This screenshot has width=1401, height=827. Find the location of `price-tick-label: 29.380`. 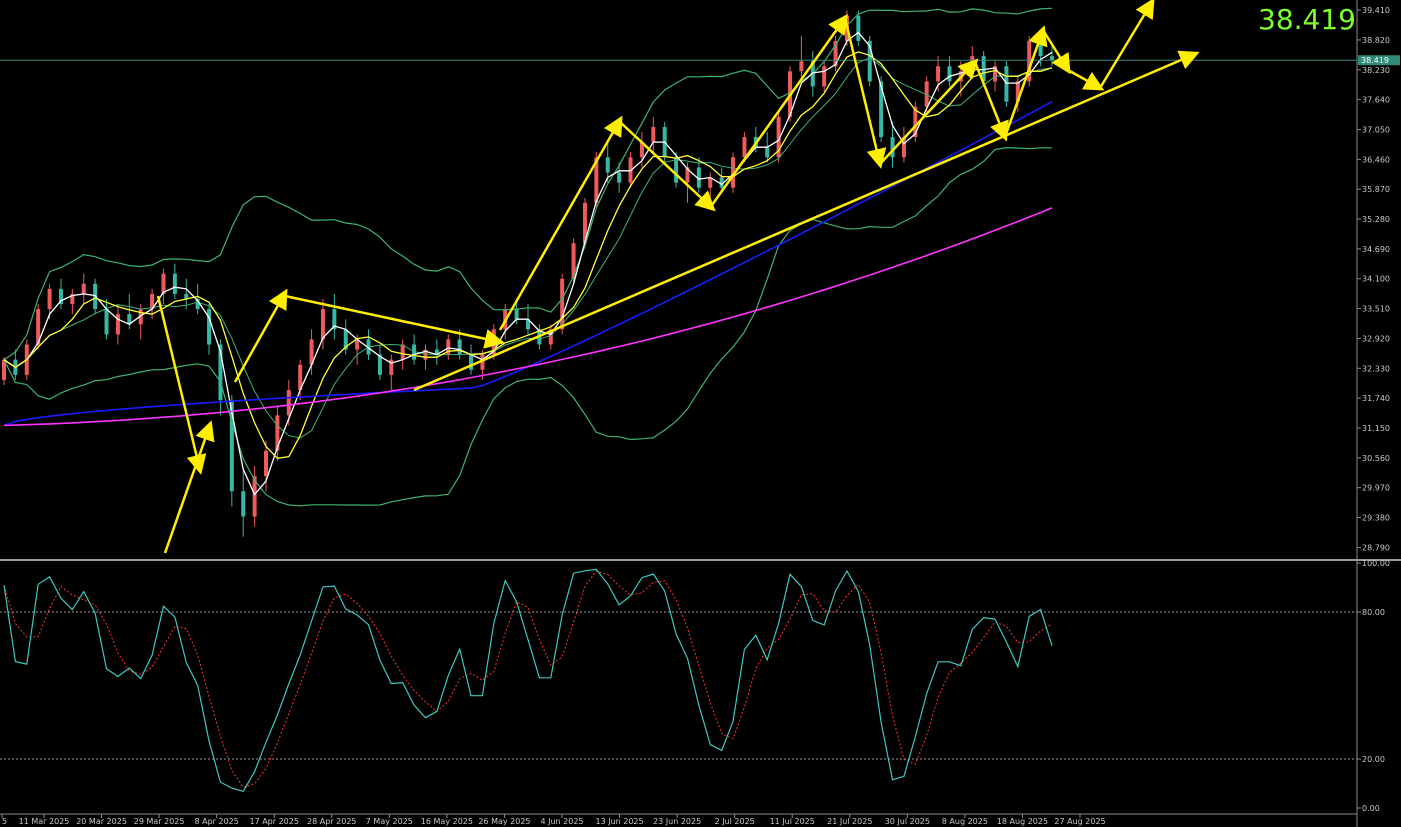

price-tick-label: 29.380 is located at coordinates (1376, 518).